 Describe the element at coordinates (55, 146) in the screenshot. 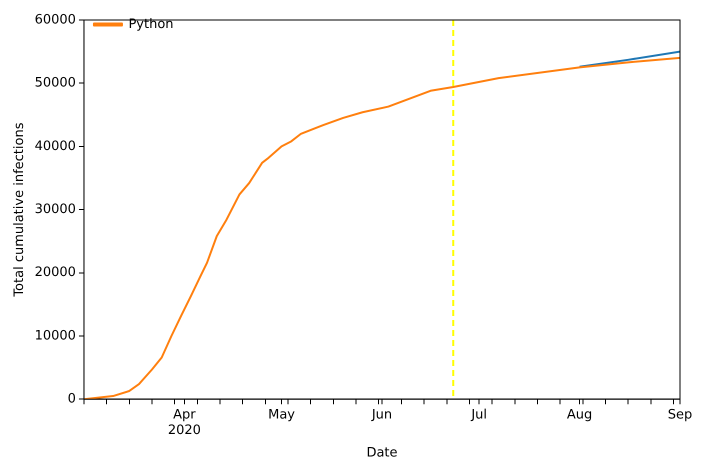

I see `y-tick-label: 40000` at that location.